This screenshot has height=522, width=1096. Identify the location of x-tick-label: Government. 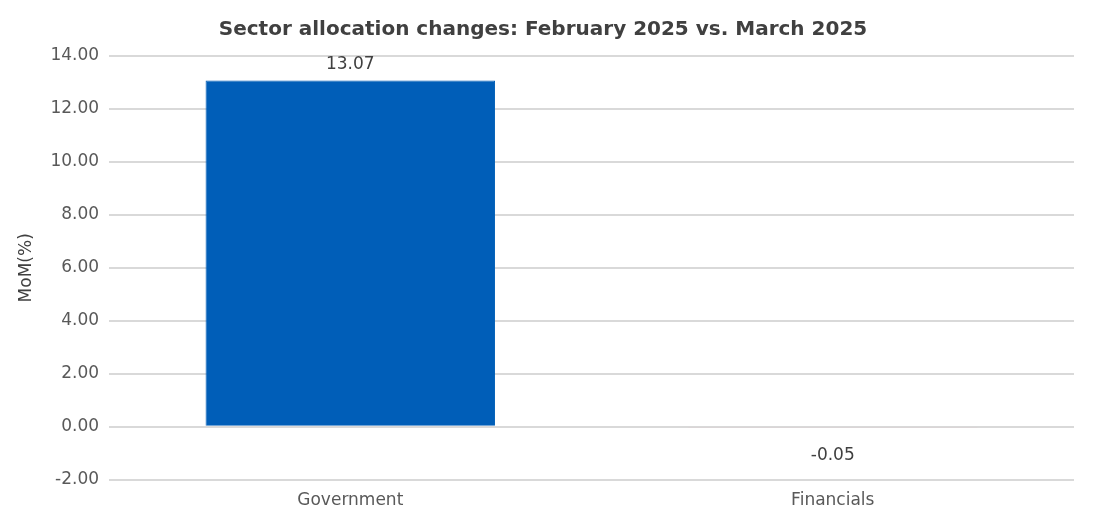
(350, 499).